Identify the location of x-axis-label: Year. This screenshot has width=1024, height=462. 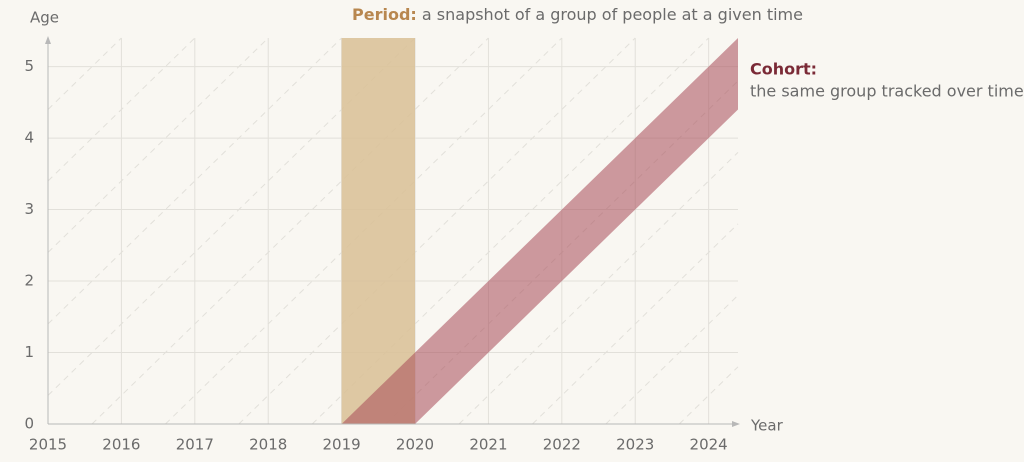
(767, 426).